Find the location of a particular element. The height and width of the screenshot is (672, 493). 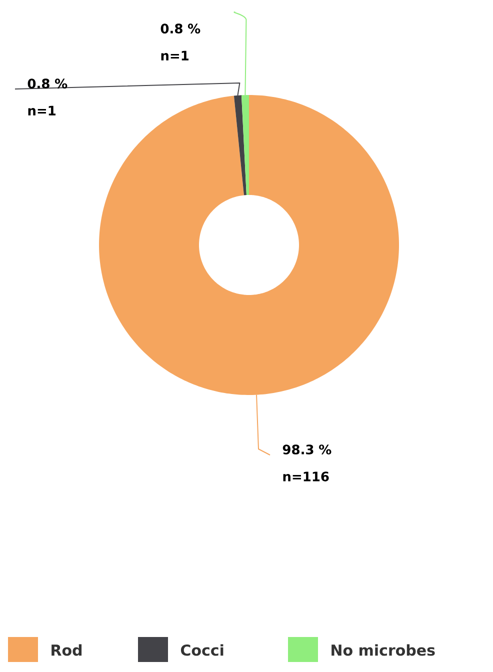

legend-label: Cocci is located at coordinates (202, 650).